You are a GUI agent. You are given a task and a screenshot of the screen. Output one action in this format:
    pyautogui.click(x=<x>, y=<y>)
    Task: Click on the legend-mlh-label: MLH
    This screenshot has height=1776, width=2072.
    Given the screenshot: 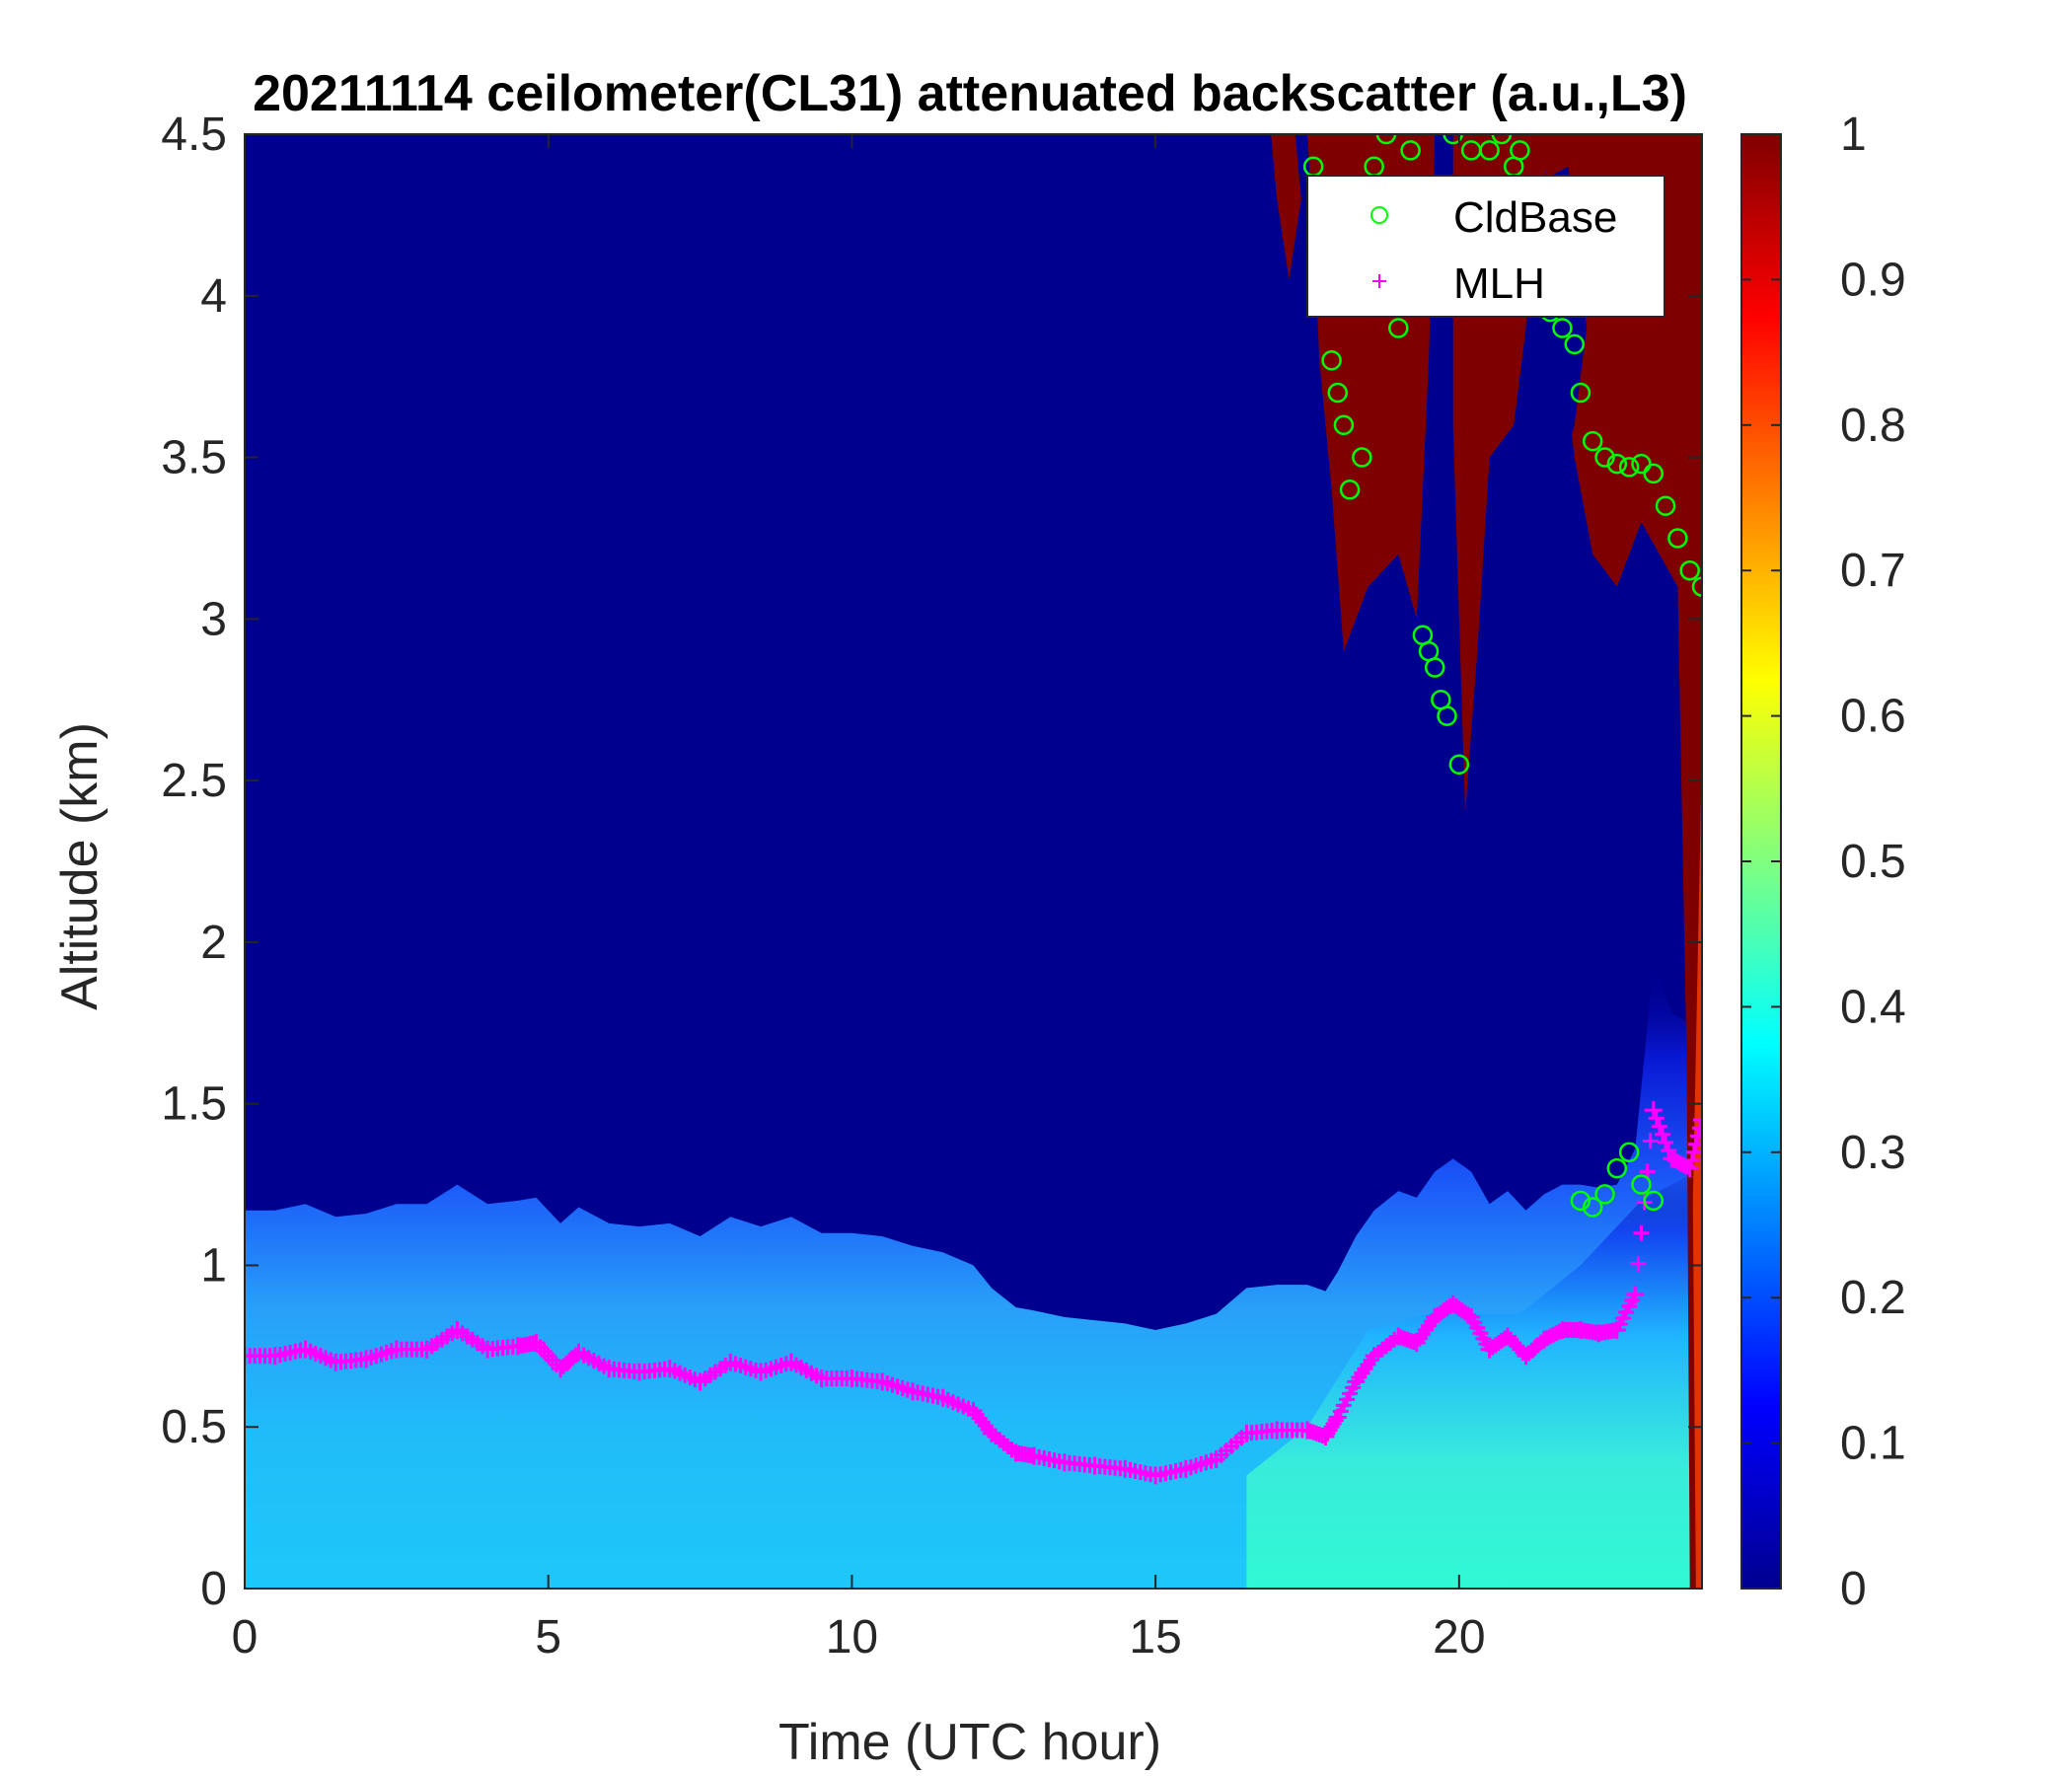 What is the action you would take?
    pyautogui.click(x=1499, y=283)
    